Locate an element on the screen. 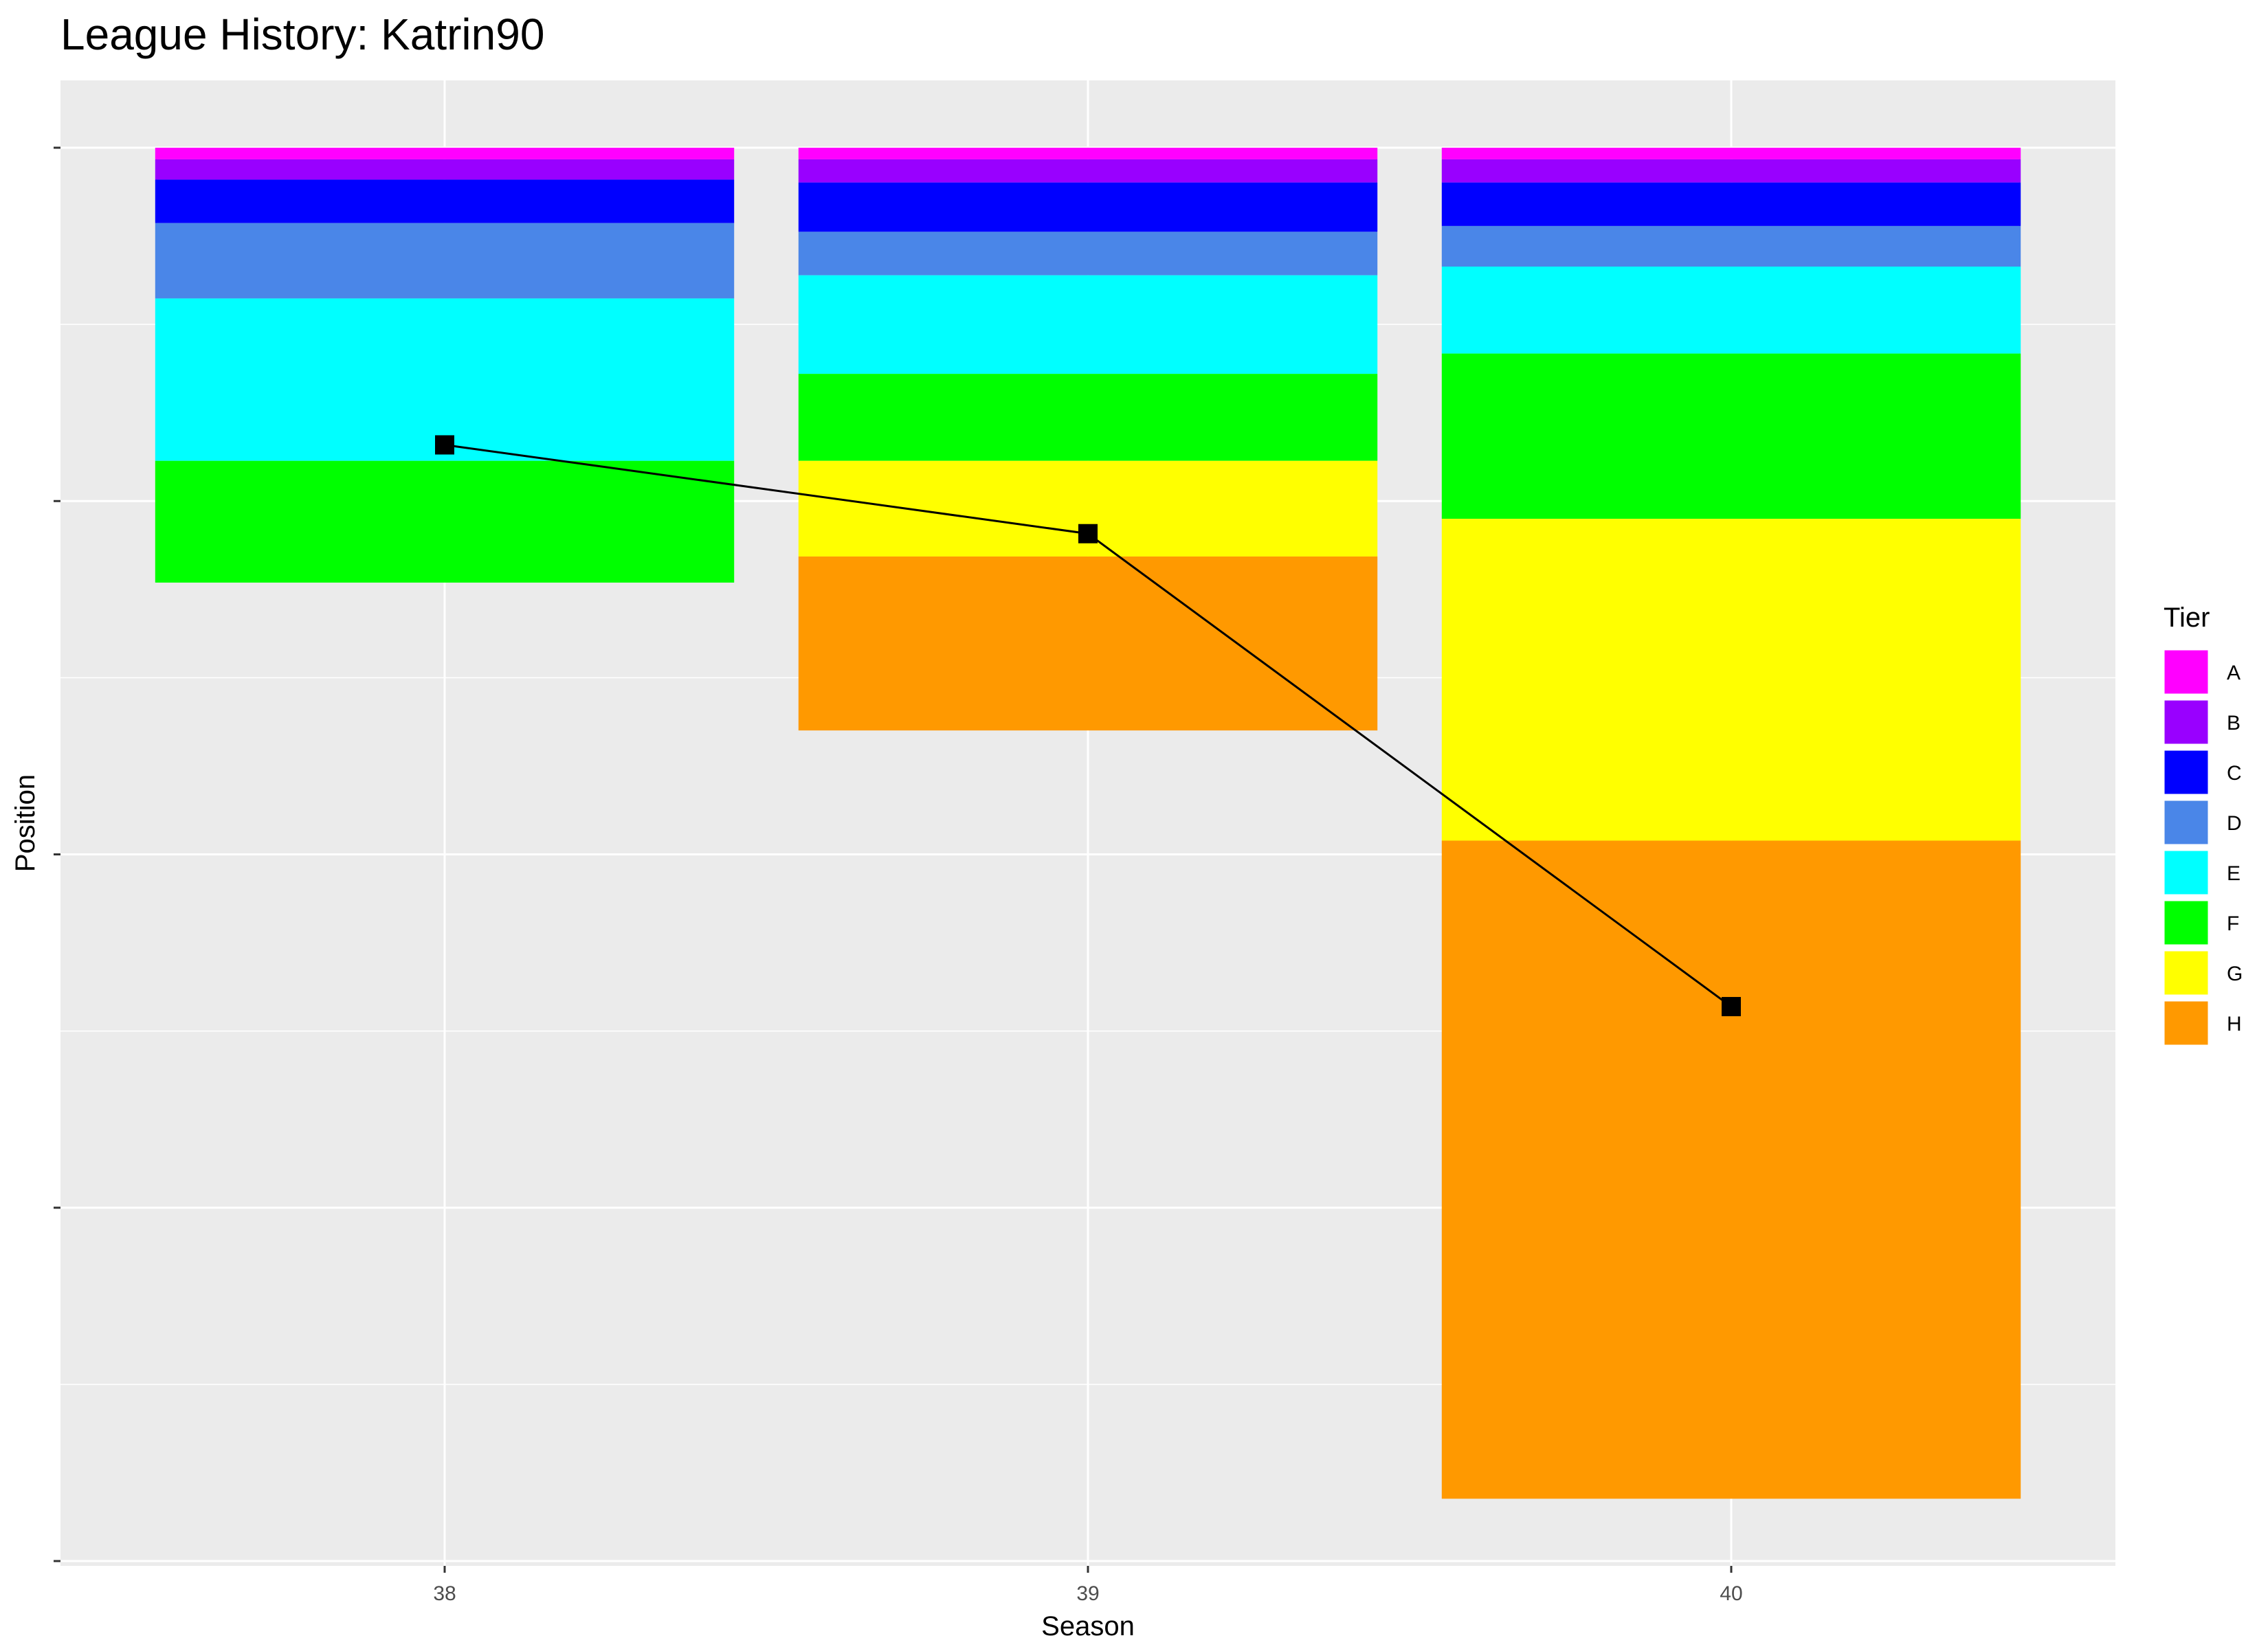 Image resolution: width=2268 pixels, height=1649 pixels. legend-label-h: H is located at coordinates (2234, 1024).